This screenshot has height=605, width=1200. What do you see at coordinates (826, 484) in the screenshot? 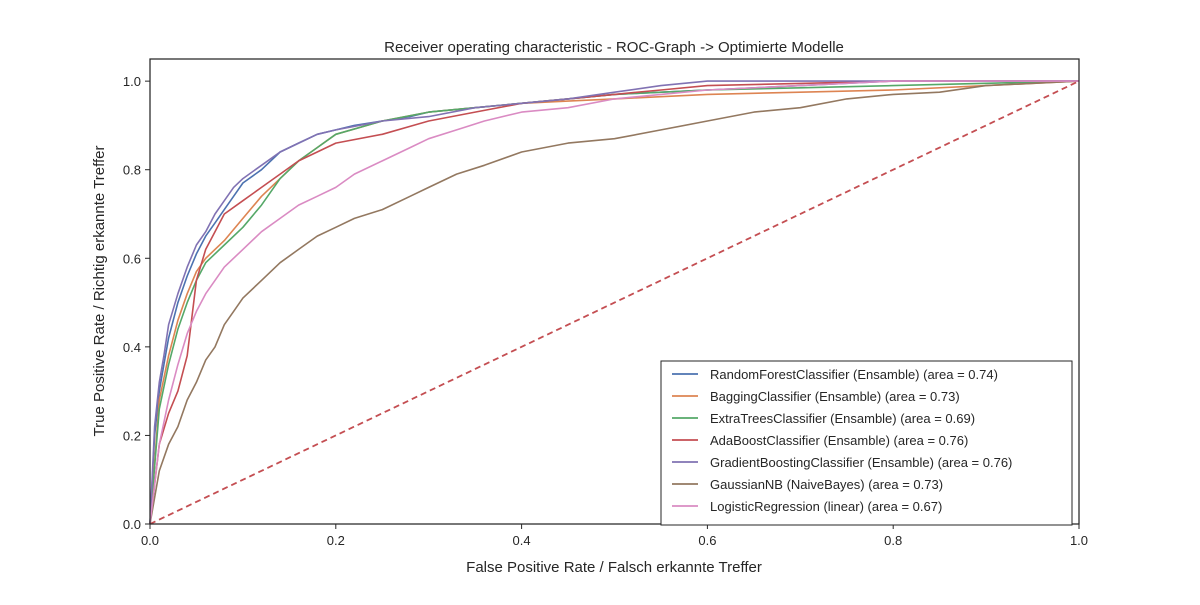
I see `legend-entry-label: GaussianNB (NaiveBayes) (area = 0.73)` at bounding box center [826, 484].